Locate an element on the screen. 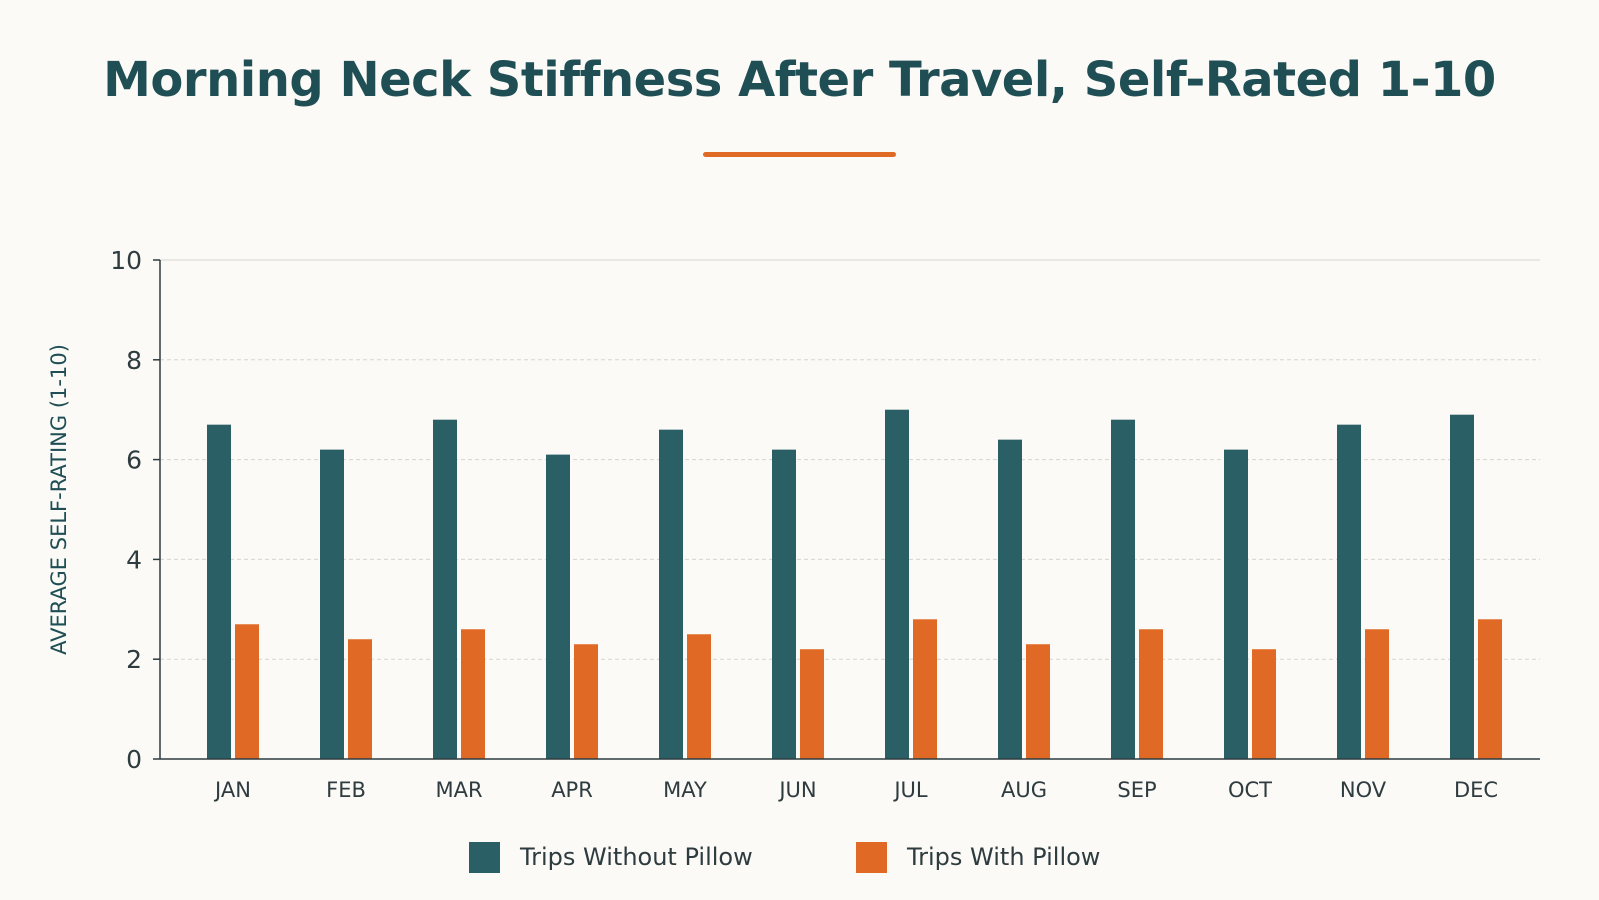  y-tick-label: 8 is located at coordinates (134, 360).